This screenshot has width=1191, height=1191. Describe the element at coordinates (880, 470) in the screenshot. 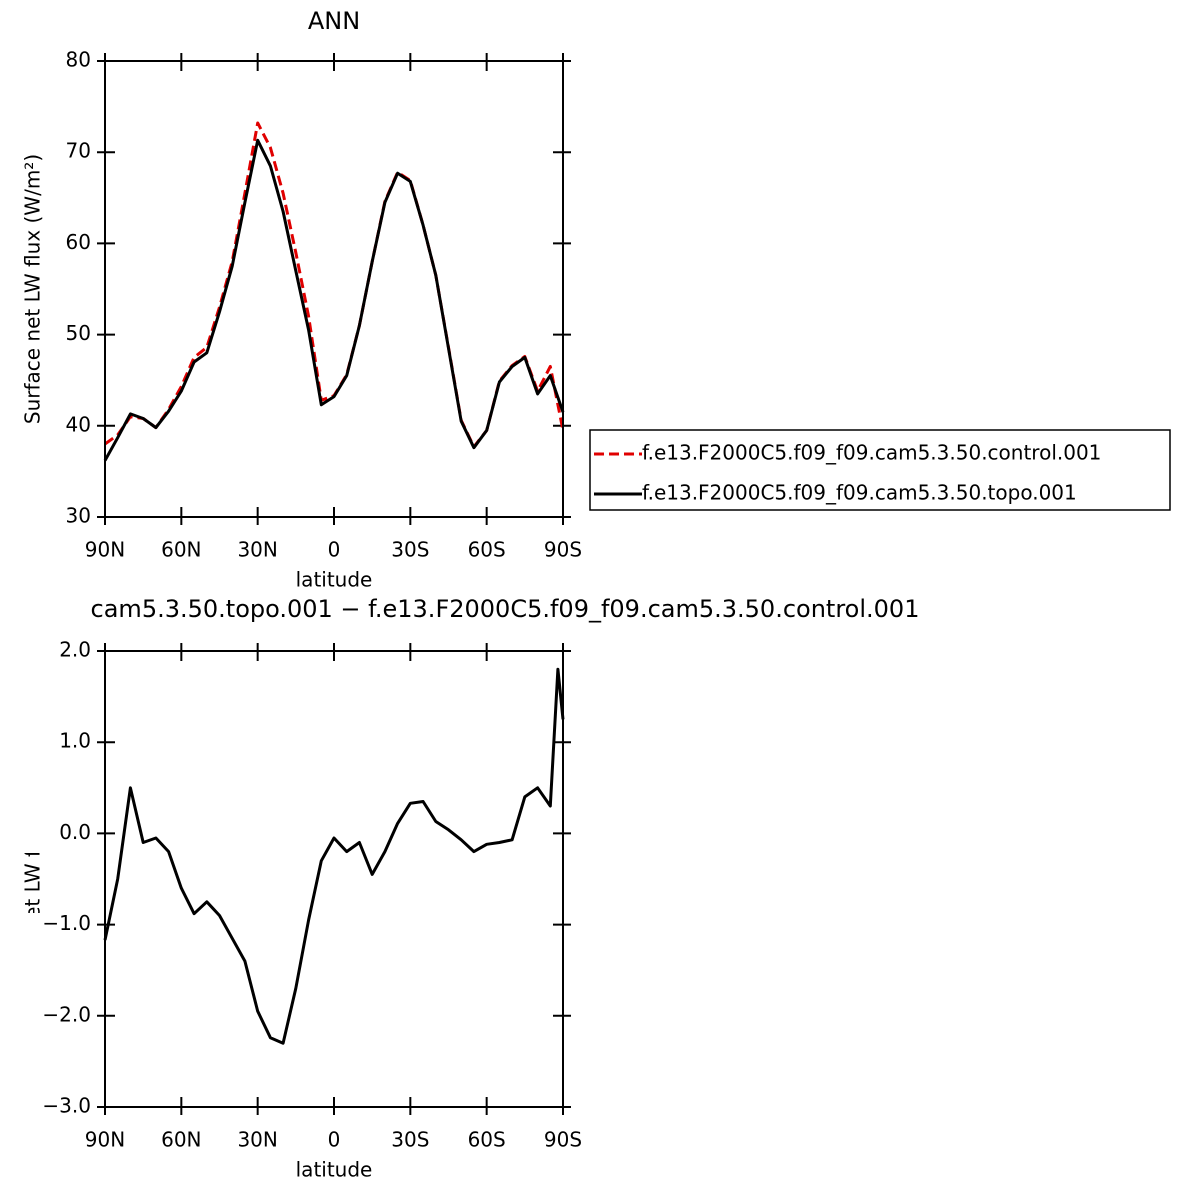

I see `legend-box` at that location.